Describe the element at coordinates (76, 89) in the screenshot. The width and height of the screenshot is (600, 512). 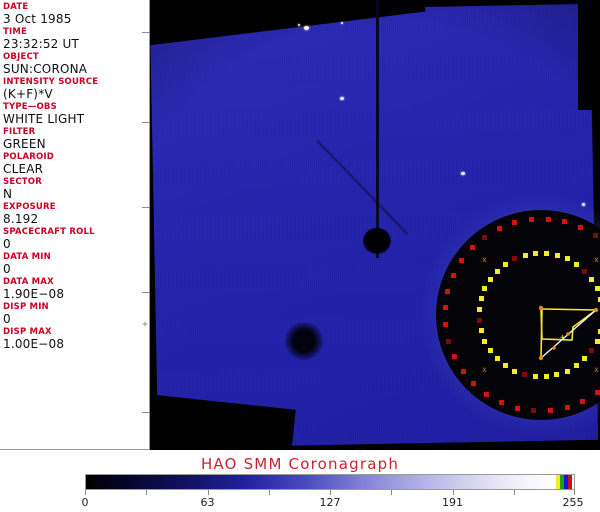
I see `metadata-field-intensity-source: INTENSITY SOURCE (K+F)*V` at that location.